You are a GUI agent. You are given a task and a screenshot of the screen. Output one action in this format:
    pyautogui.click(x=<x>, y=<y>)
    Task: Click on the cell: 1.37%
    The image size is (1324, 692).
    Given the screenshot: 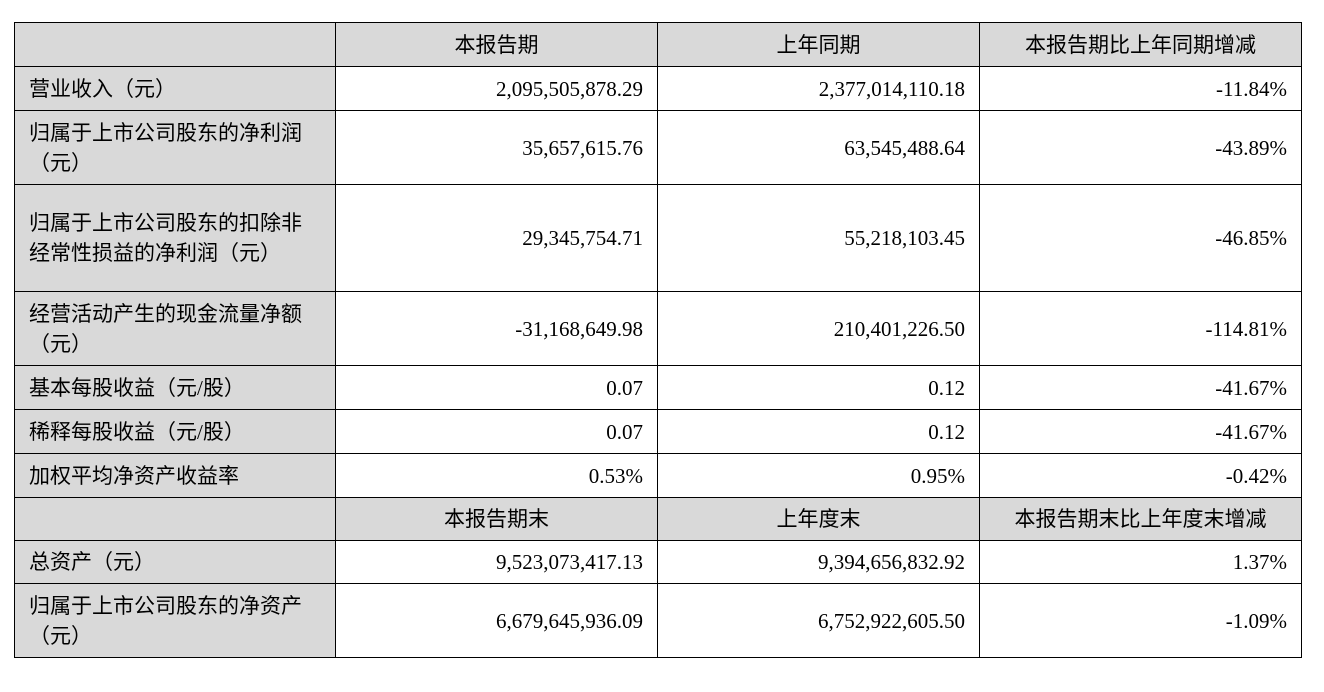 What is the action you would take?
    pyautogui.click(x=1140, y=562)
    